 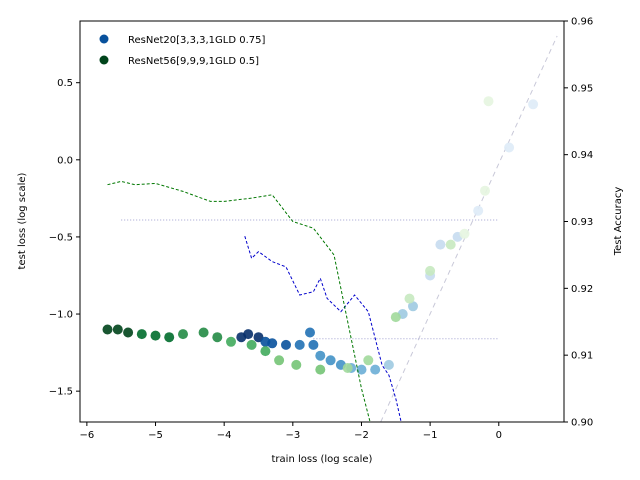 I want to click on y2-tick-label: 0.92, so click(x=582, y=289).